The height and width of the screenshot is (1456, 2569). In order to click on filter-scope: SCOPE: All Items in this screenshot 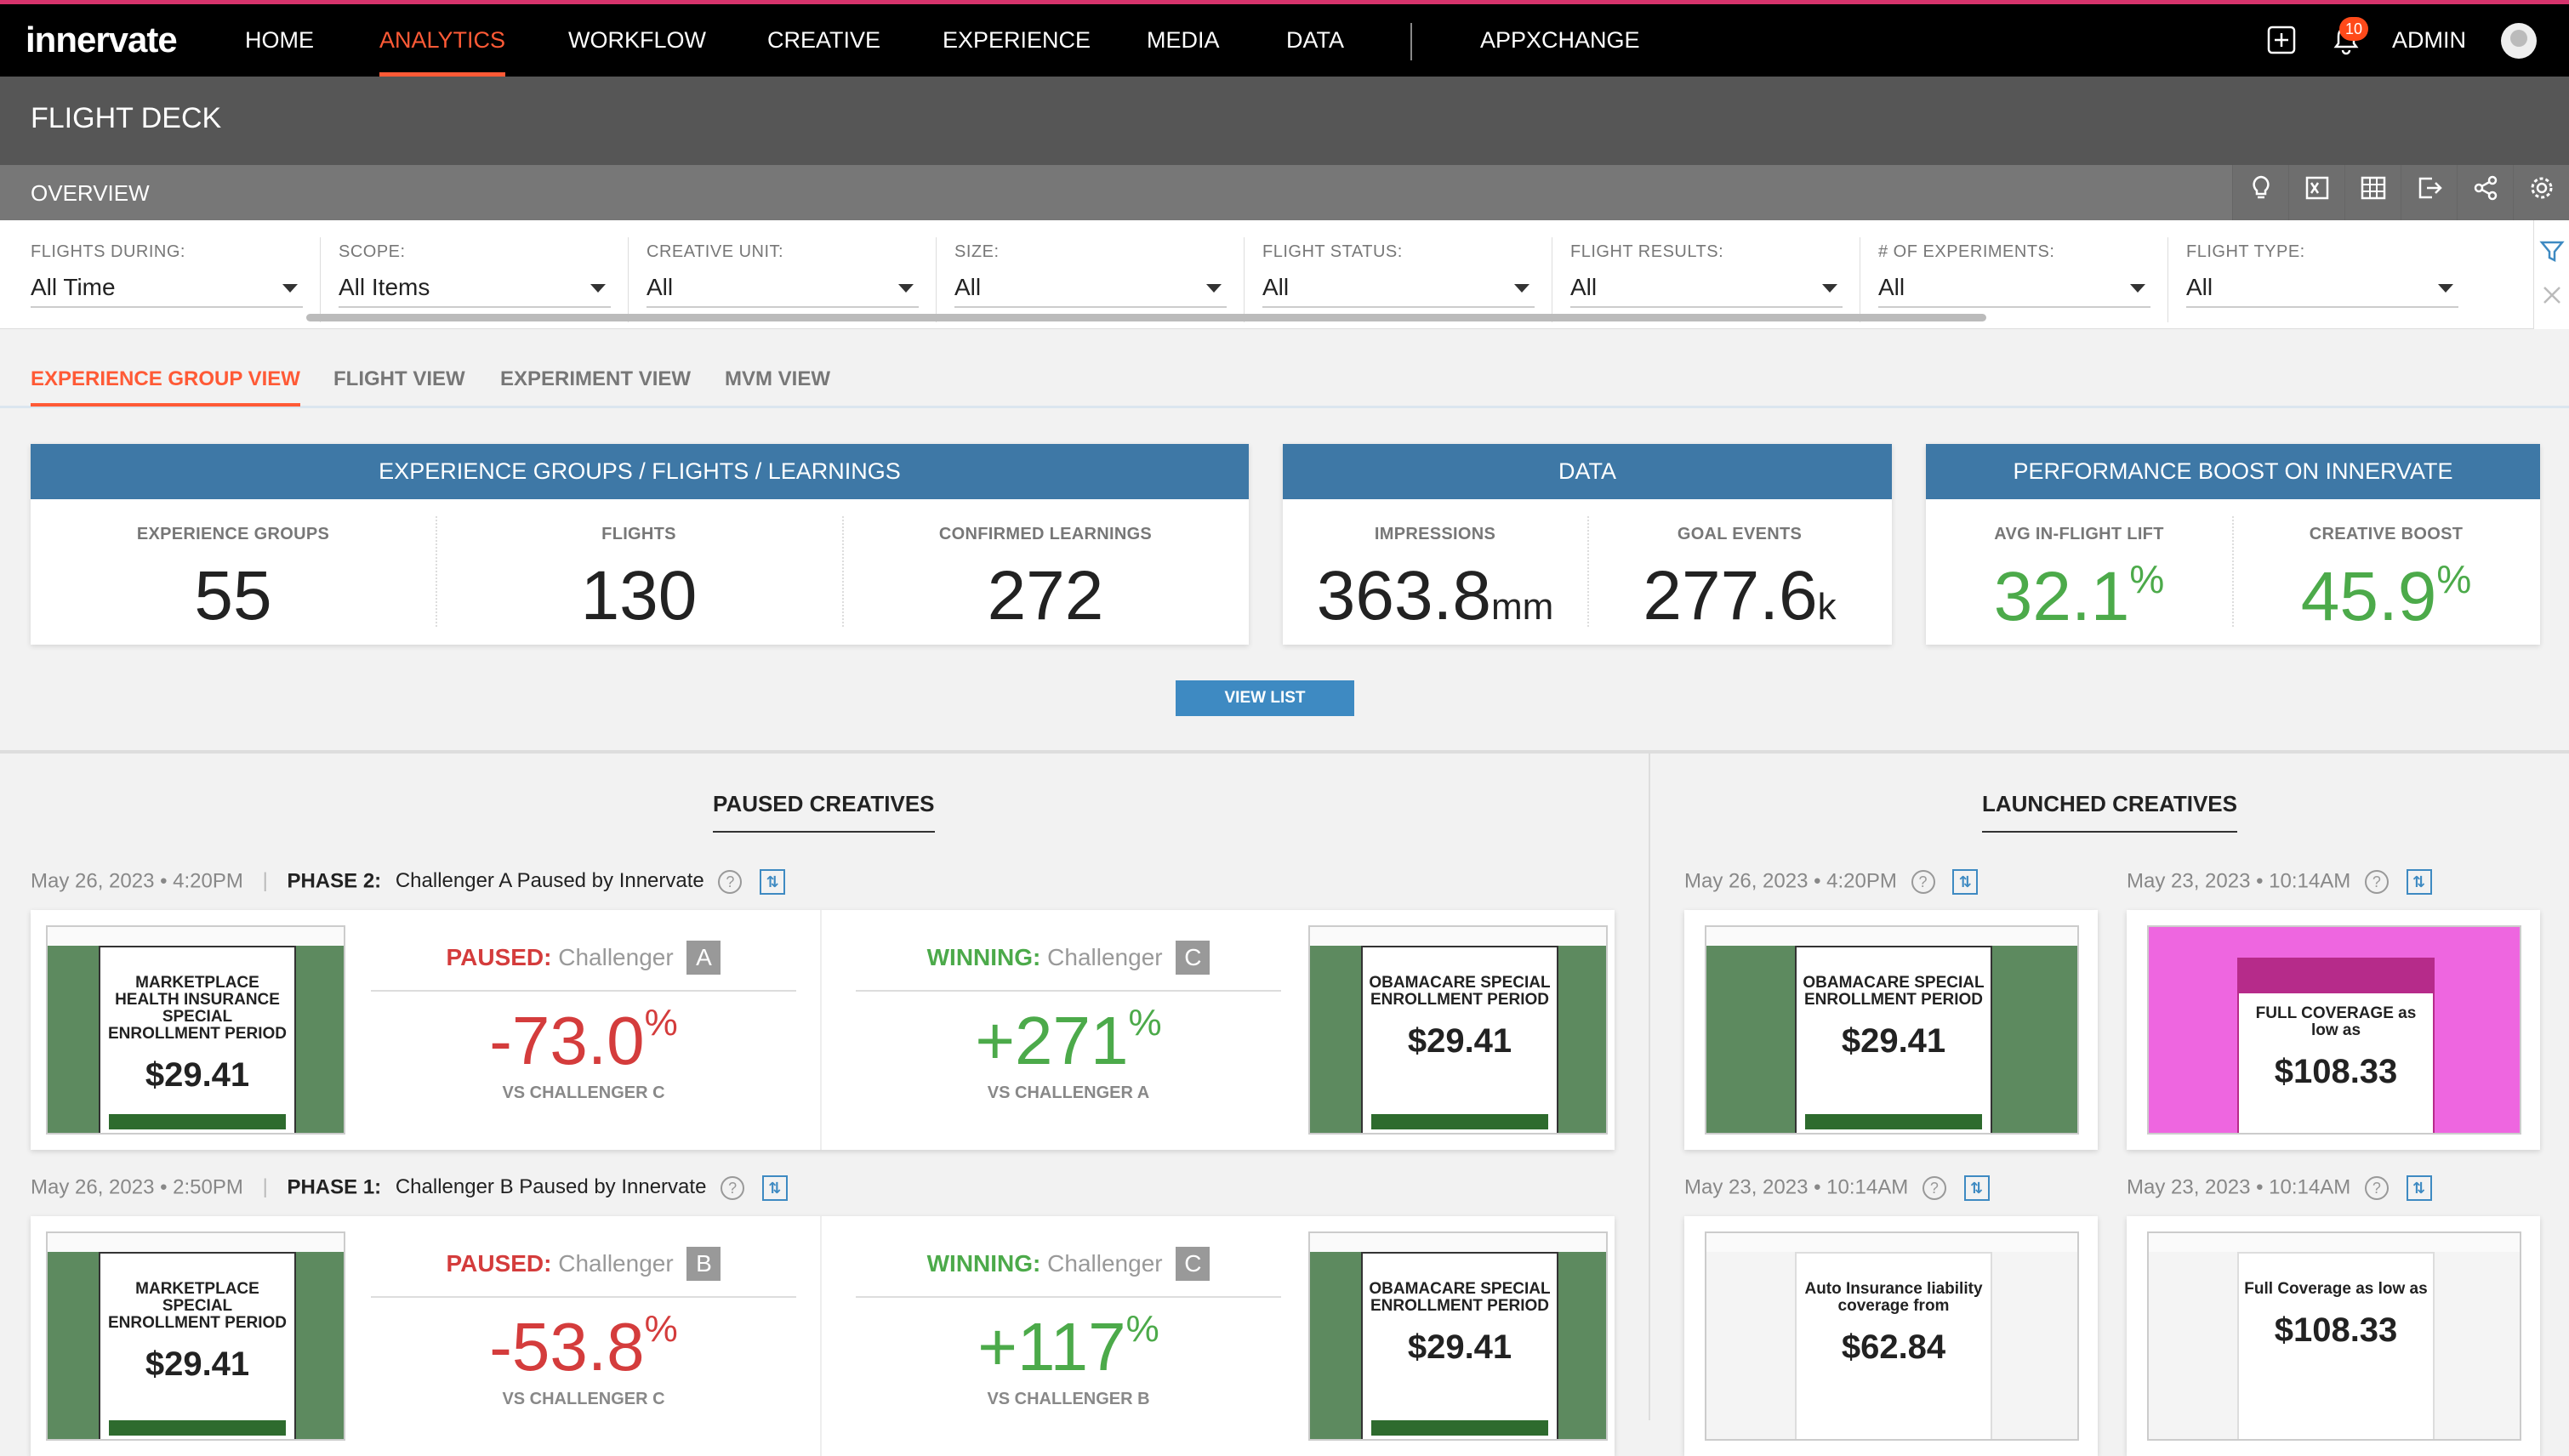, I will do `click(475, 275)`.